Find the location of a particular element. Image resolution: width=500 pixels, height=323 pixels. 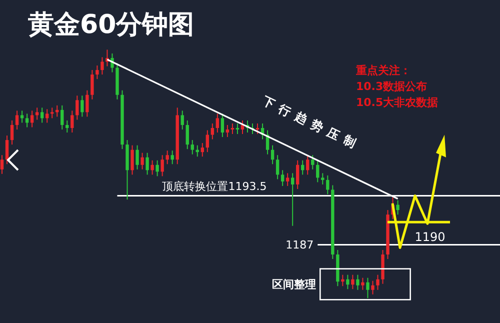

ref-line-label: 1187 is located at coordinates (300, 245).